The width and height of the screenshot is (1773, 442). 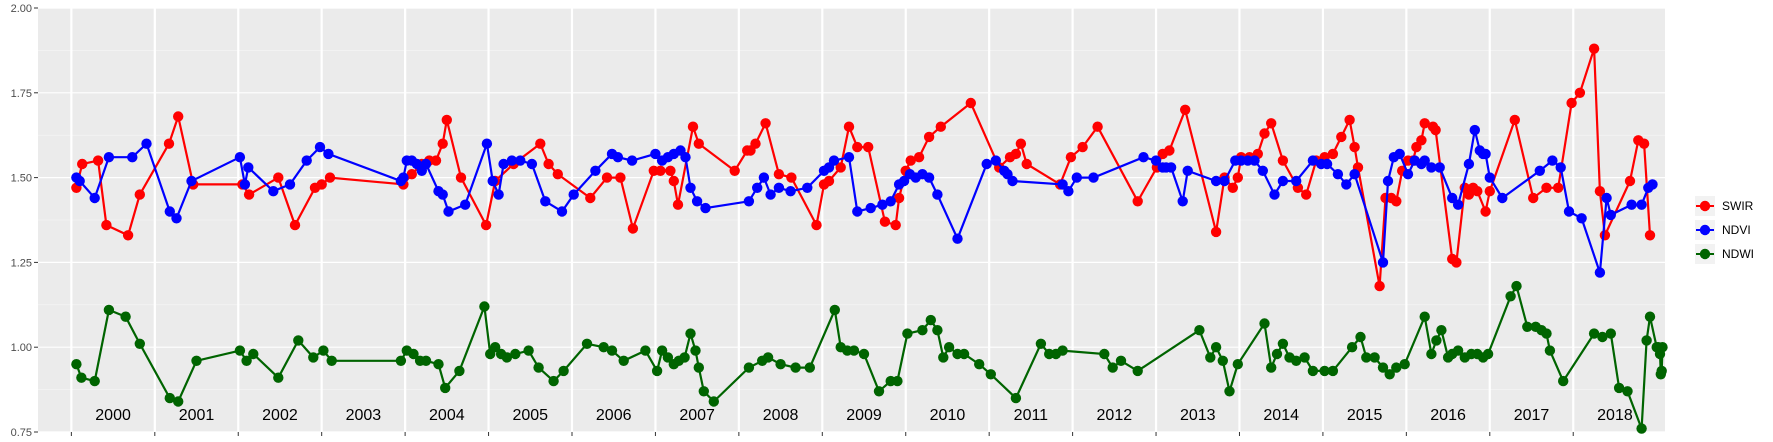 I want to click on y-tick-label: 1.50, so click(x=21, y=179).